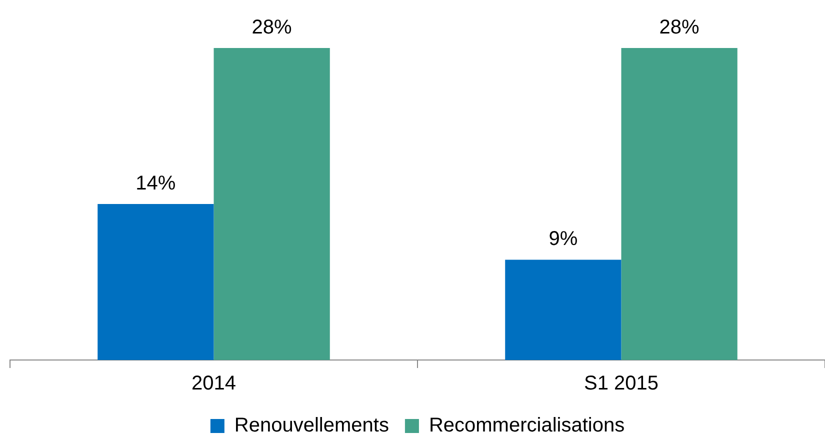 The width and height of the screenshot is (825, 446). Describe the element at coordinates (156, 183) in the screenshot. I see `data-label: 14%` at that location.